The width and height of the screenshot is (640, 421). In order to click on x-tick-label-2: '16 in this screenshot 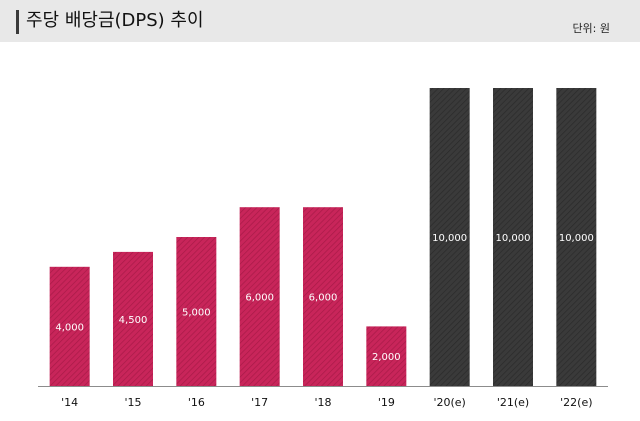, I will do `click(196, 402)`.